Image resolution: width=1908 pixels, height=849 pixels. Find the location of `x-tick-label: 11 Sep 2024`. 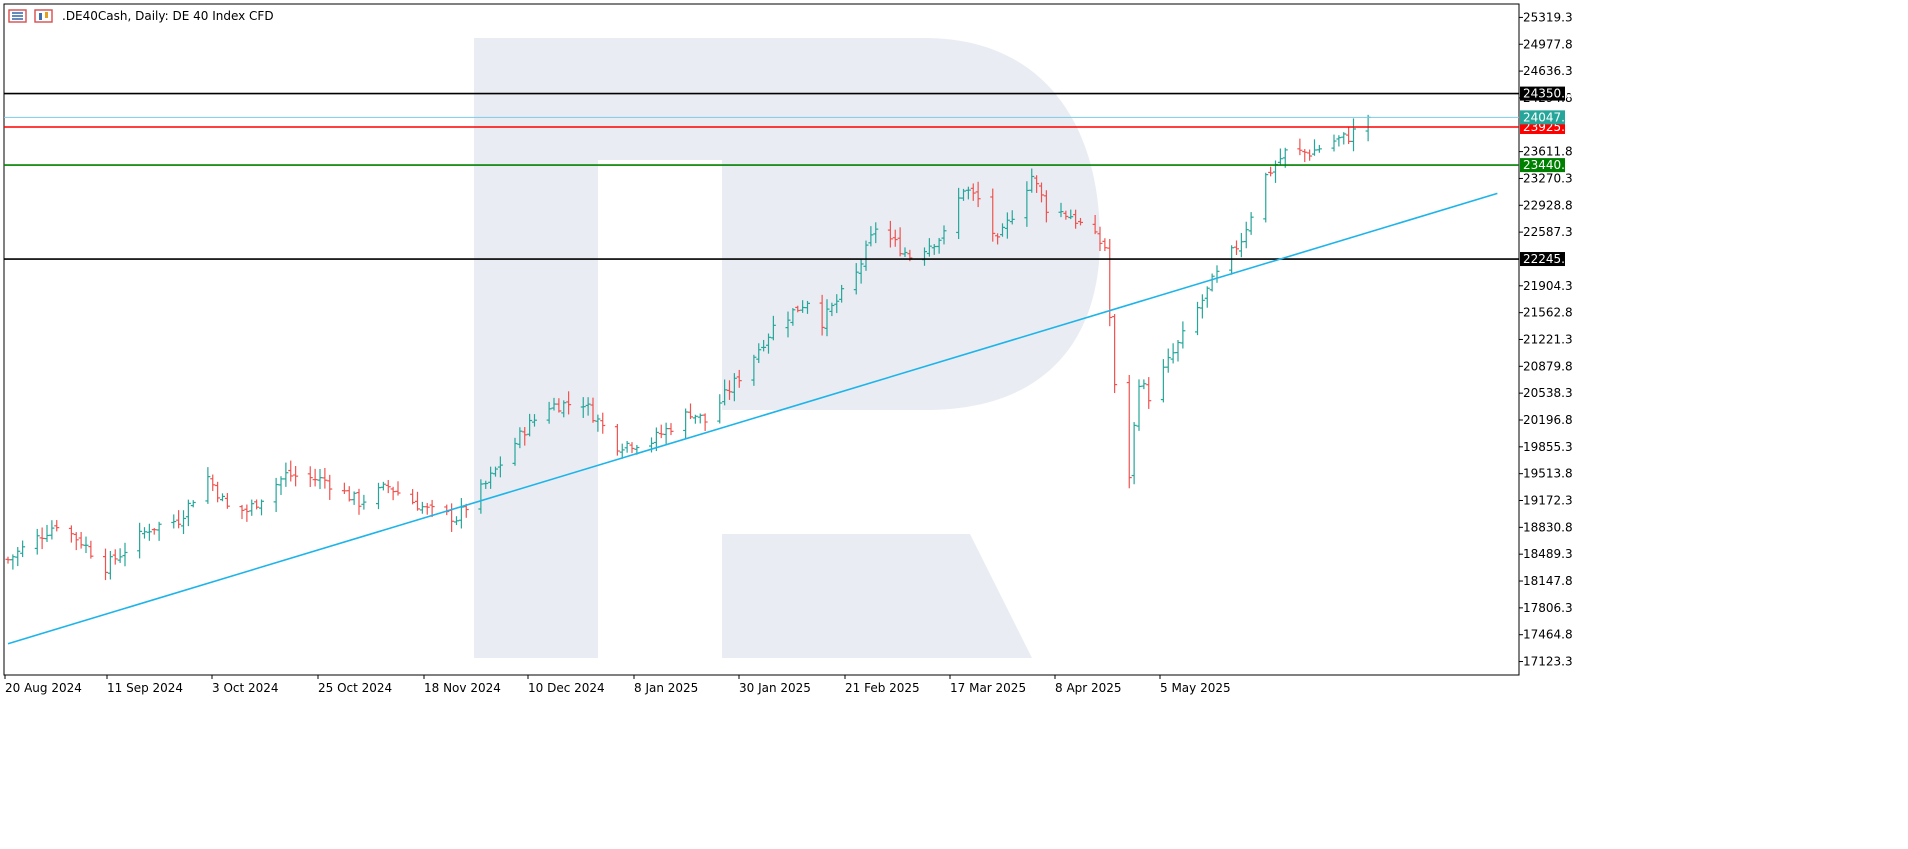

x-tick-label: 11 Sep 2024 is located at coordinates (145, 688).